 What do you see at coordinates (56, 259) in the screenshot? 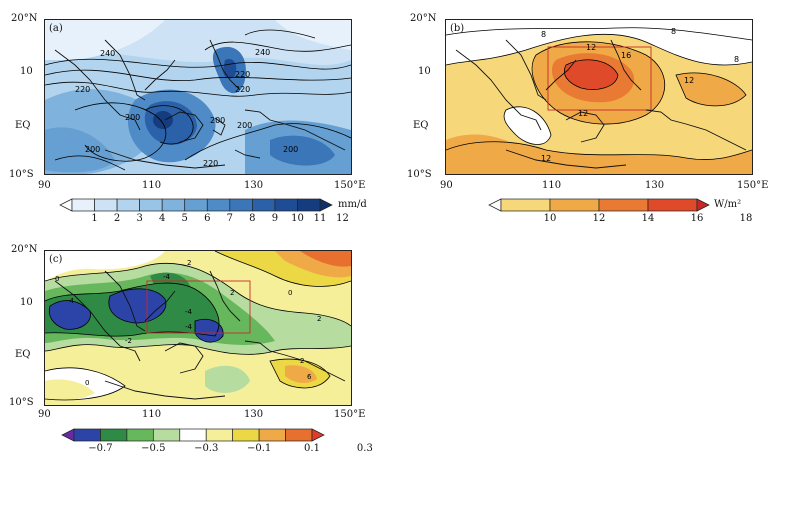
I see `panel-label-c: (c)` at bounding box center [56, 259].